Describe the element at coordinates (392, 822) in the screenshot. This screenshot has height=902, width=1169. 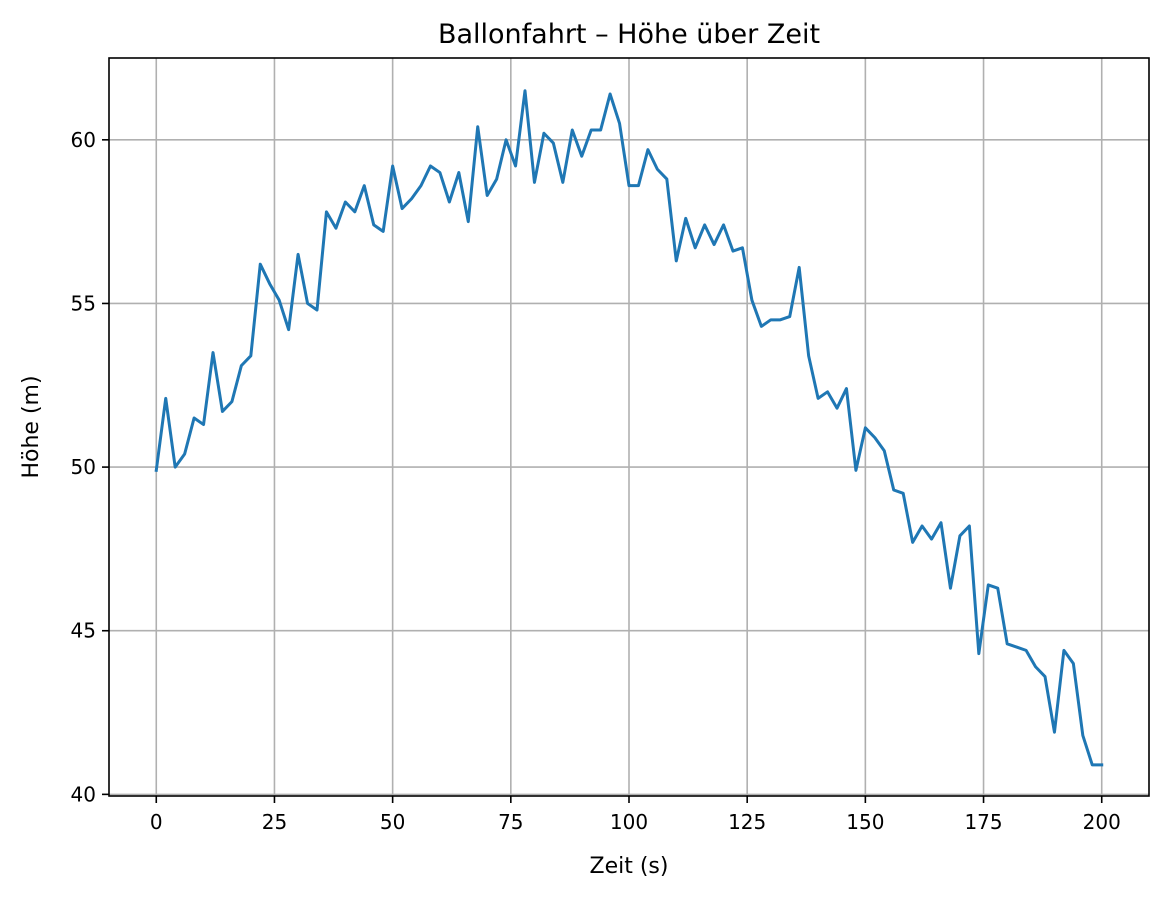
I see `x-tick-label: 50` at that location.